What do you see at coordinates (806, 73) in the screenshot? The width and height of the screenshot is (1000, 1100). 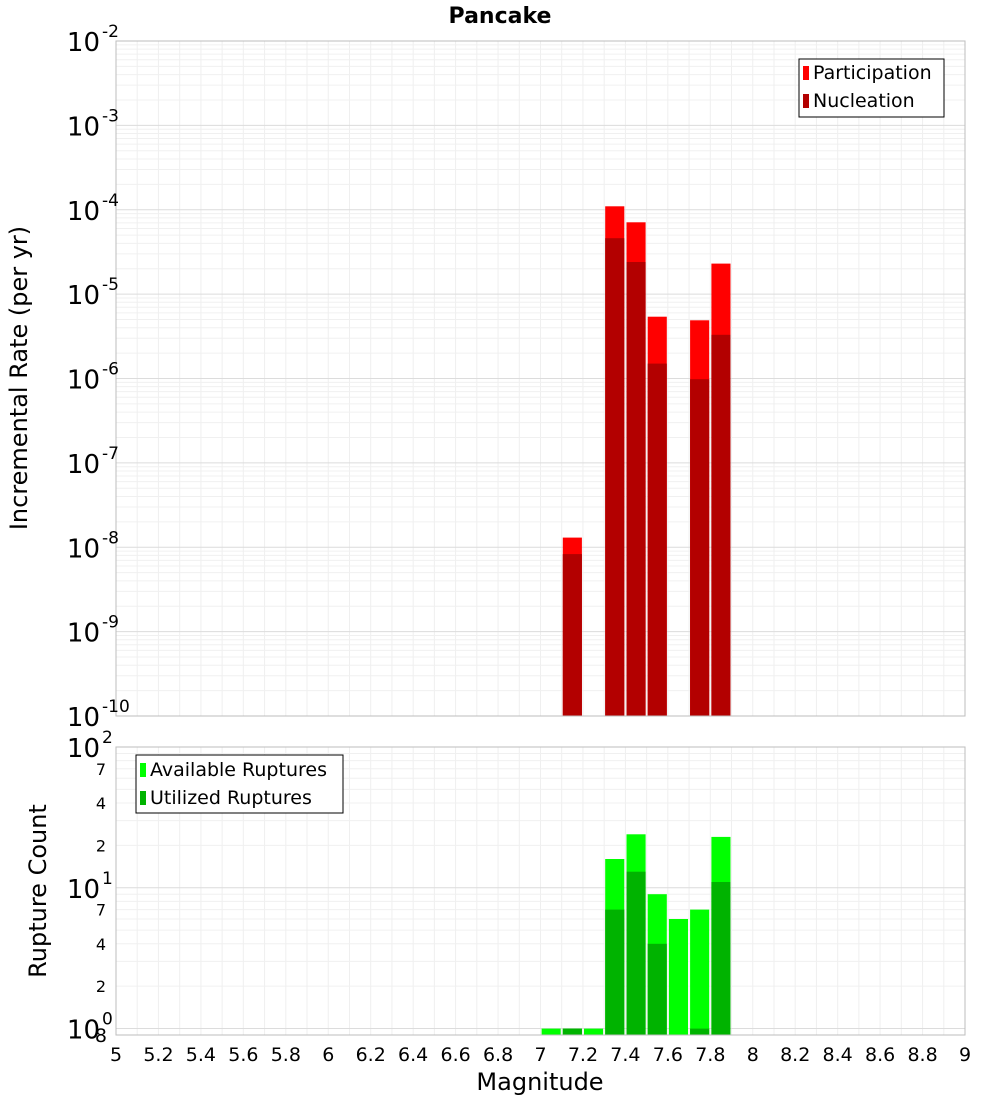 I see `legend-swatch-participation` at bounding box center [806, 73].